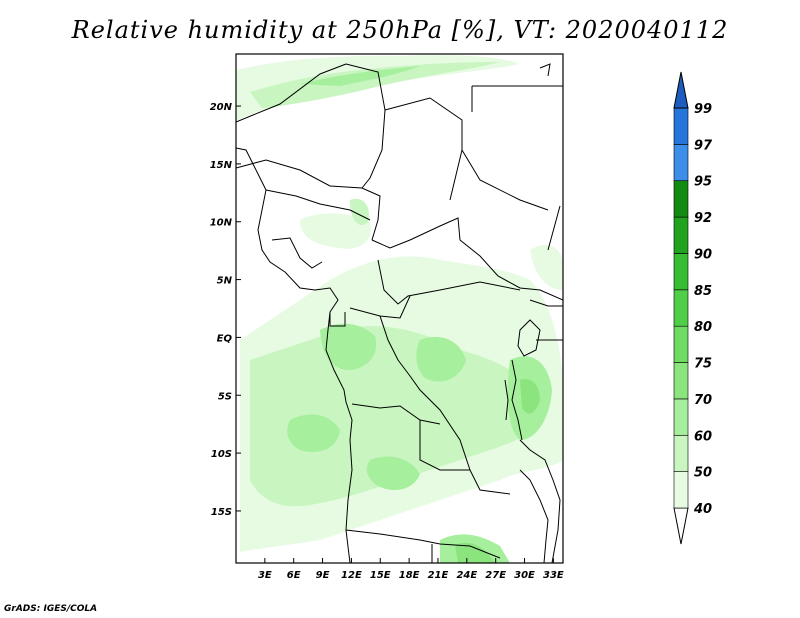 This screenshot has width=800, height=618. What do you see at coordinates (265, 575) in the screenshot?
I see `lon-label: 3E` at bounding box center [265, 575].